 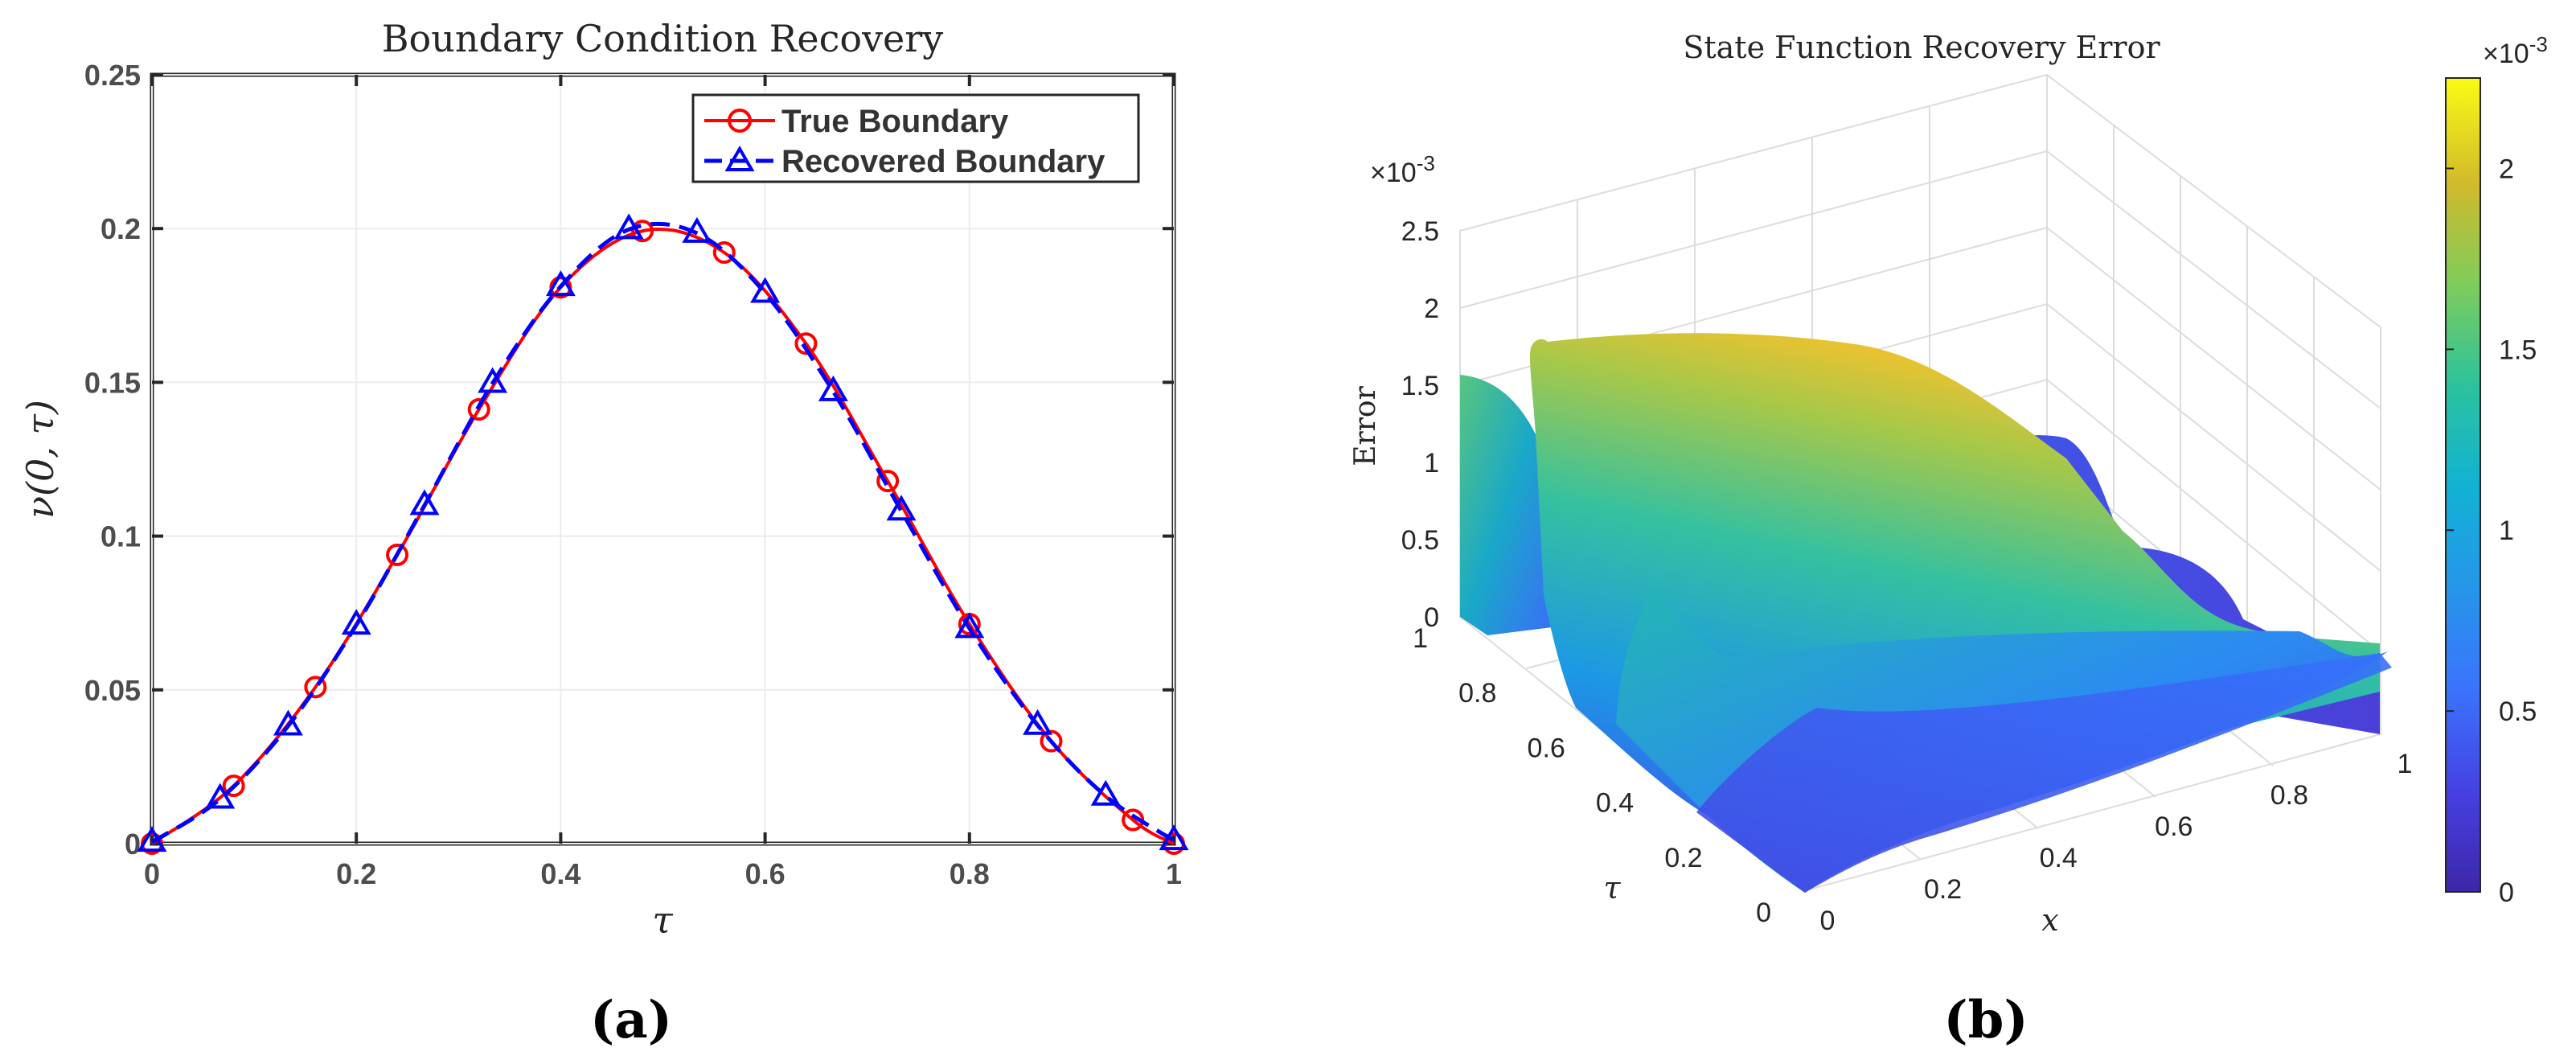 What do you see at coordinates (2463, 485) in the screenshot?
I see `colorbar-gradient` at bounding box center [2463, 485].